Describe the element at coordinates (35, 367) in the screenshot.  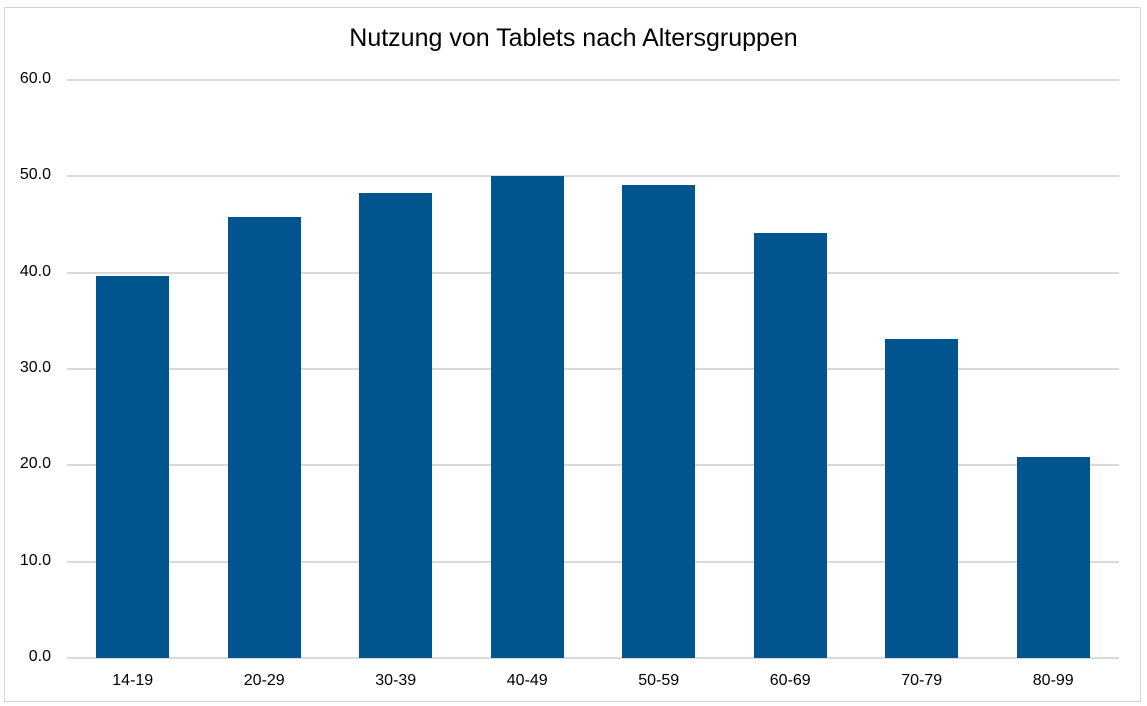
I see `y-tick-label: 30.0` at that location.